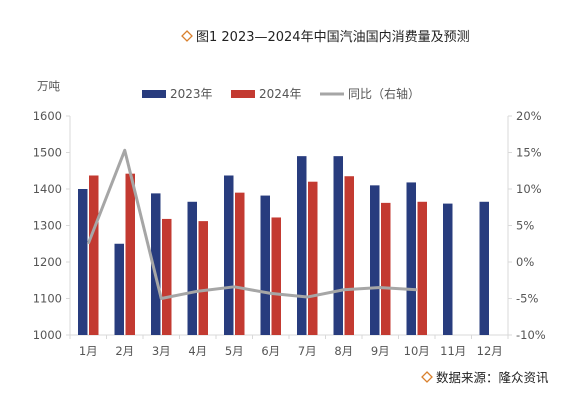 The image size is (583, 406). What do you see at coordinates (333, 37) in the screenshot?
I see `chart-title: 图1 2023—2024年中国汽油国内消费量及预测` at bounding box center [333, 37].